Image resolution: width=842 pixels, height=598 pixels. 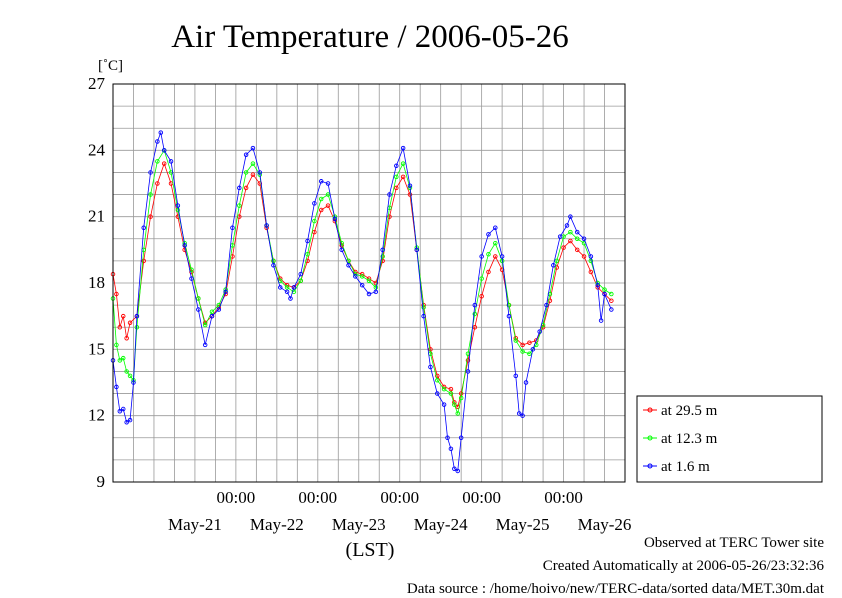 I want to click on x-axis-label: (LST), so click(x=370, y=550).